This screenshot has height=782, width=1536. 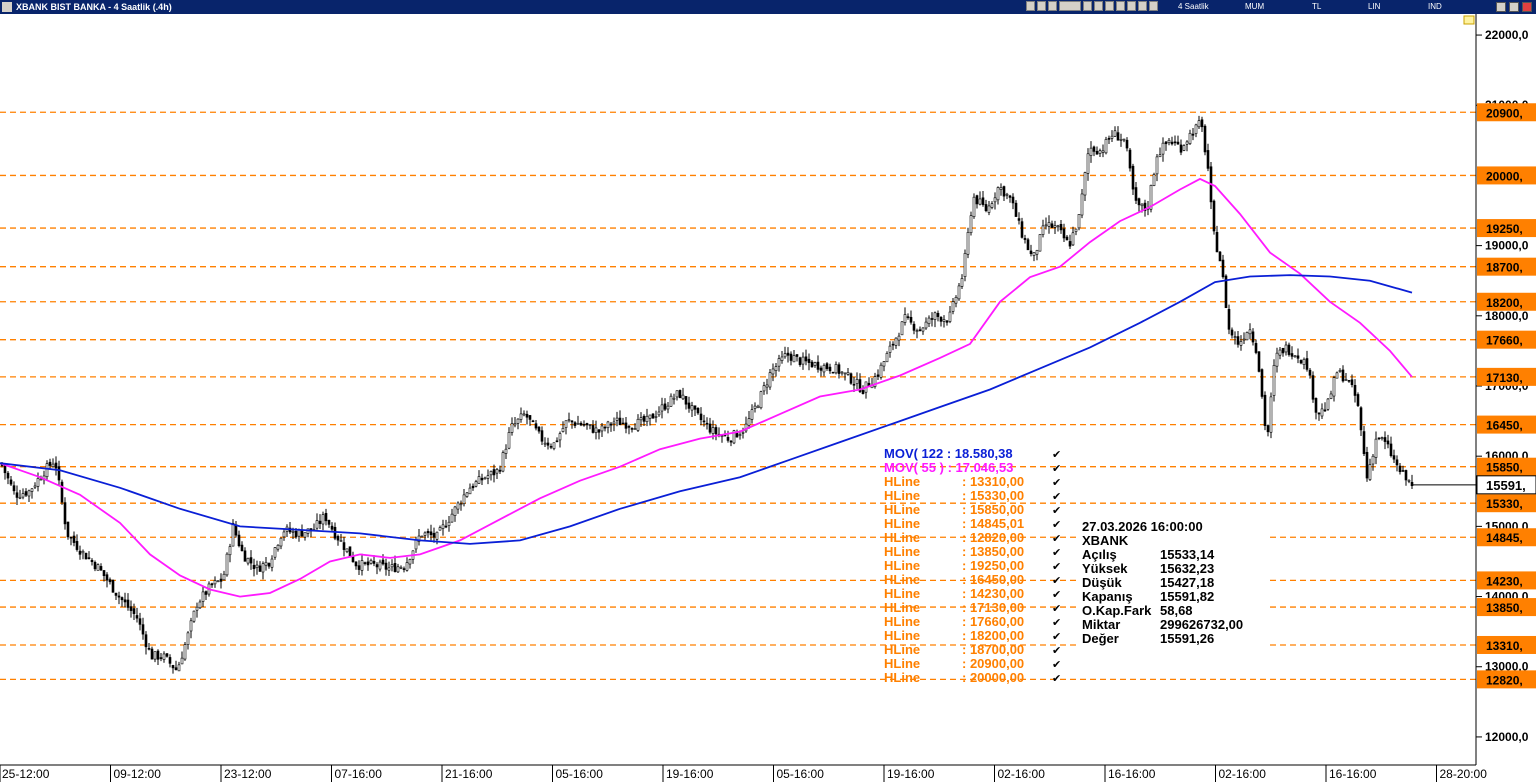 I want to click on close-icon, so click(x=1527, y=7).